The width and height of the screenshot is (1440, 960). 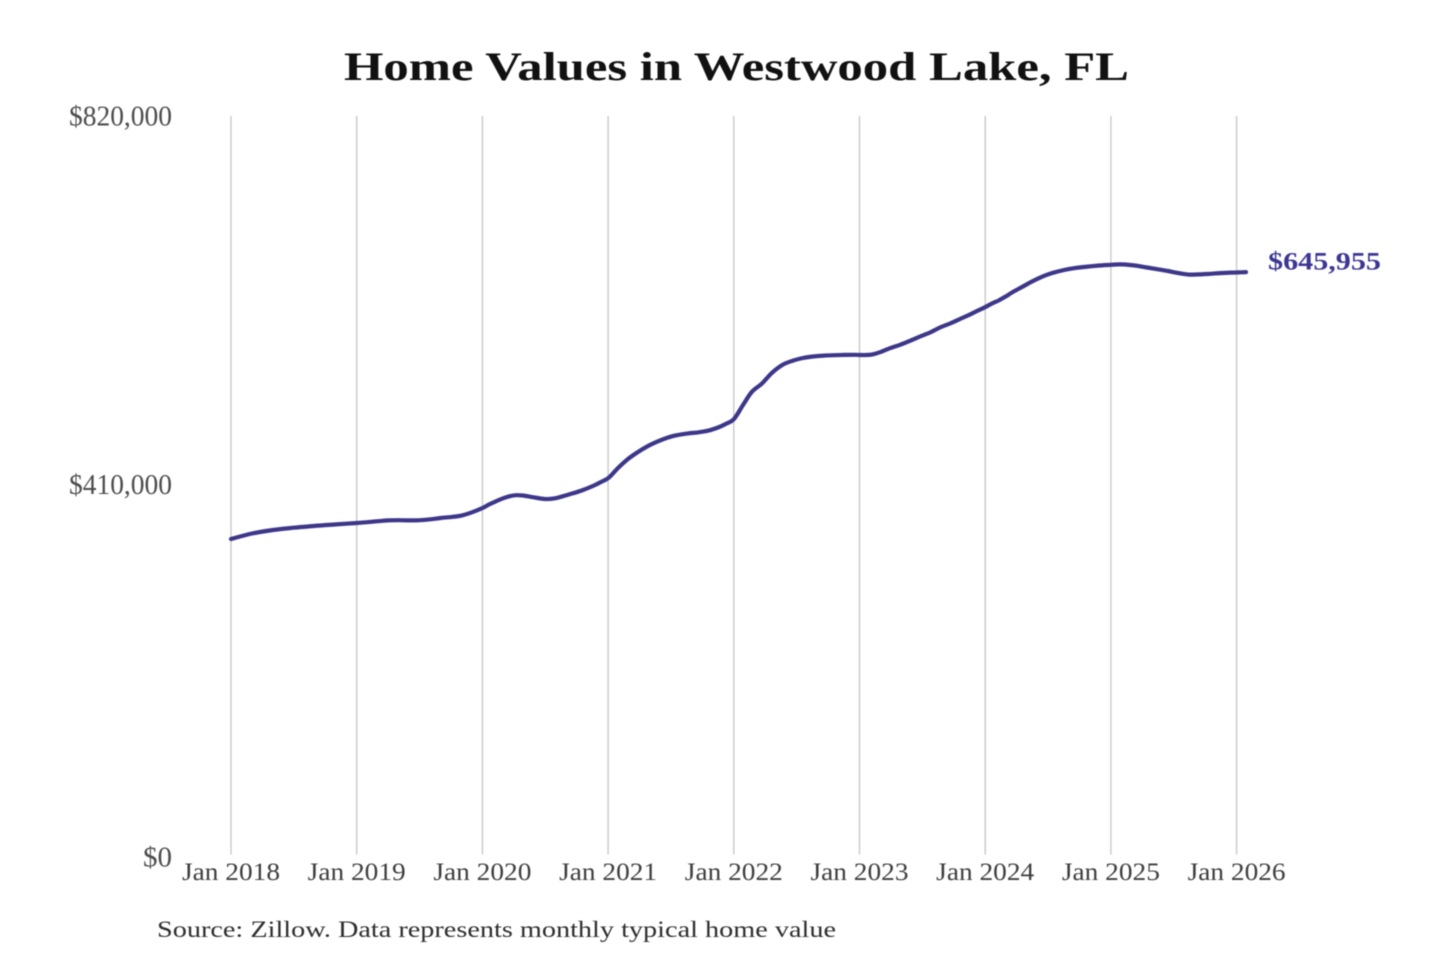 I want to click on svg-text: Jan 2018, so click(x=231, y=872).